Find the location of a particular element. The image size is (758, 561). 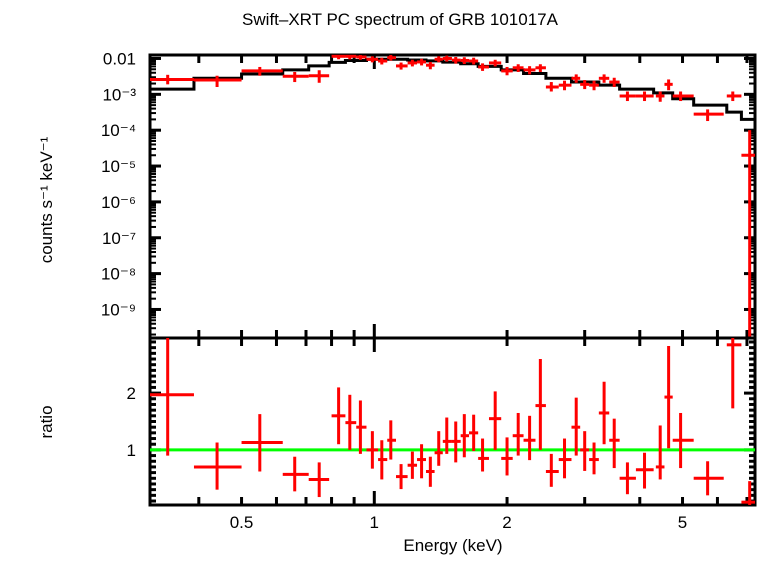

y-tick-label: 0.01 is located at coordinates (119, 58).